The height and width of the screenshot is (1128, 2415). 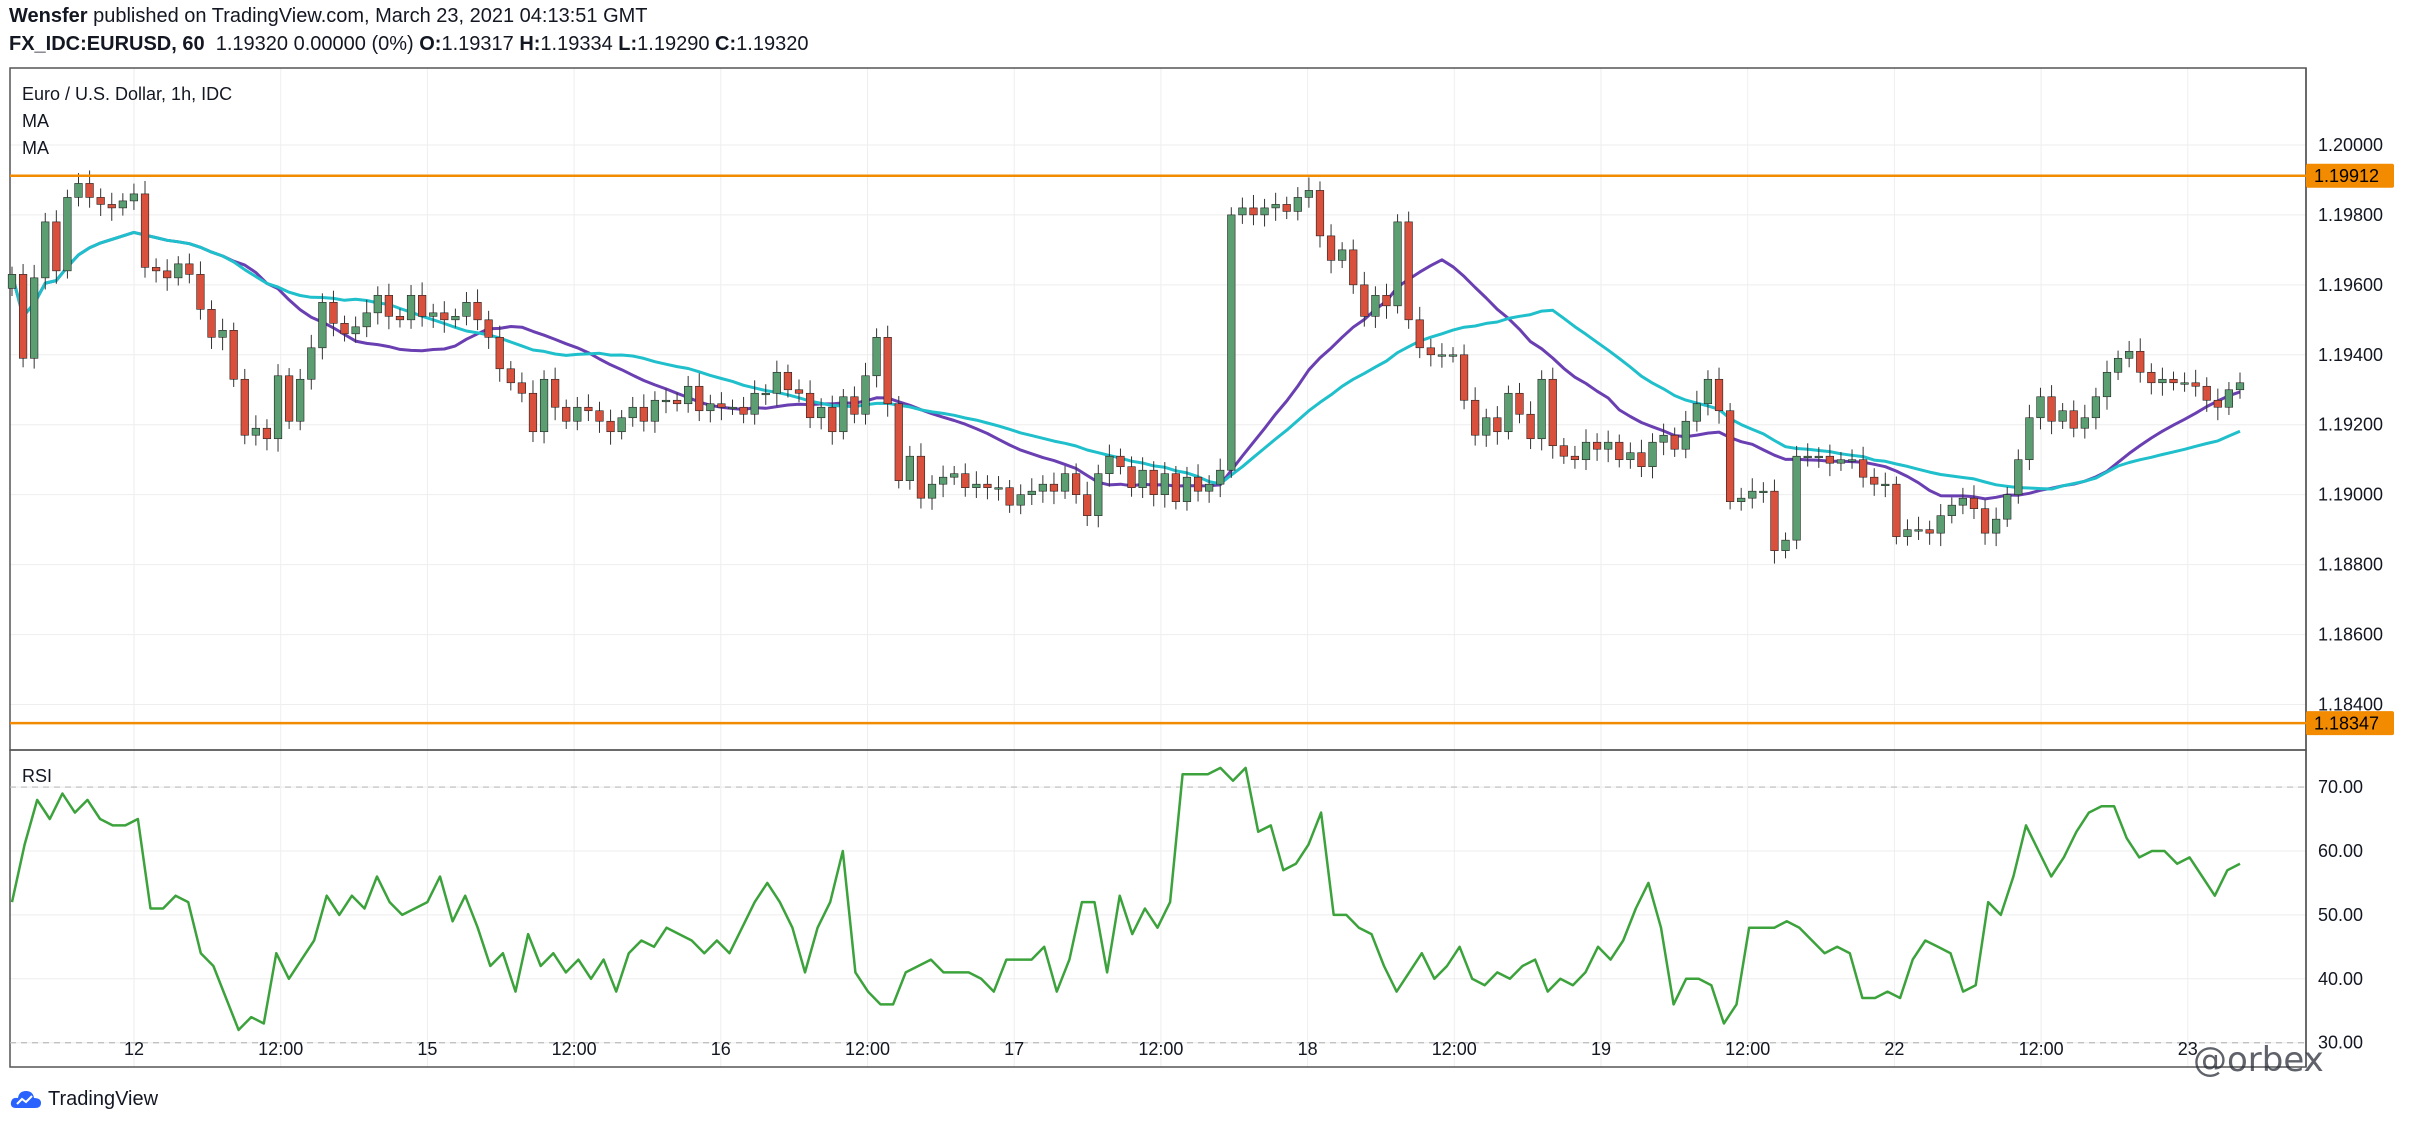 I want to click on ma-legend-1: MA, so click(x=35, y=121).